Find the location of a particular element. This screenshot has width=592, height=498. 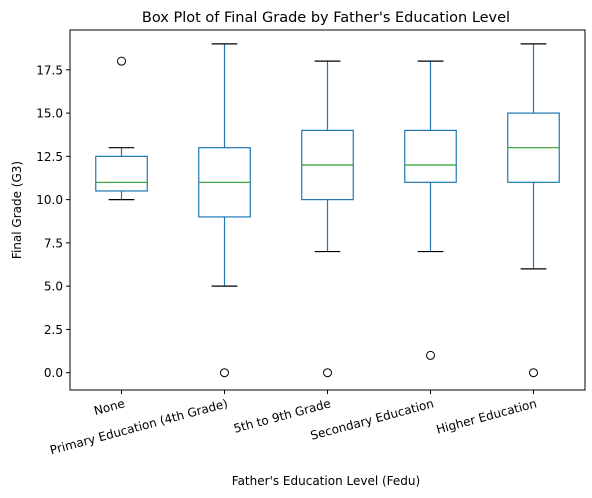

y-tick-label: 7.5 is located at coordinates (53, 243).